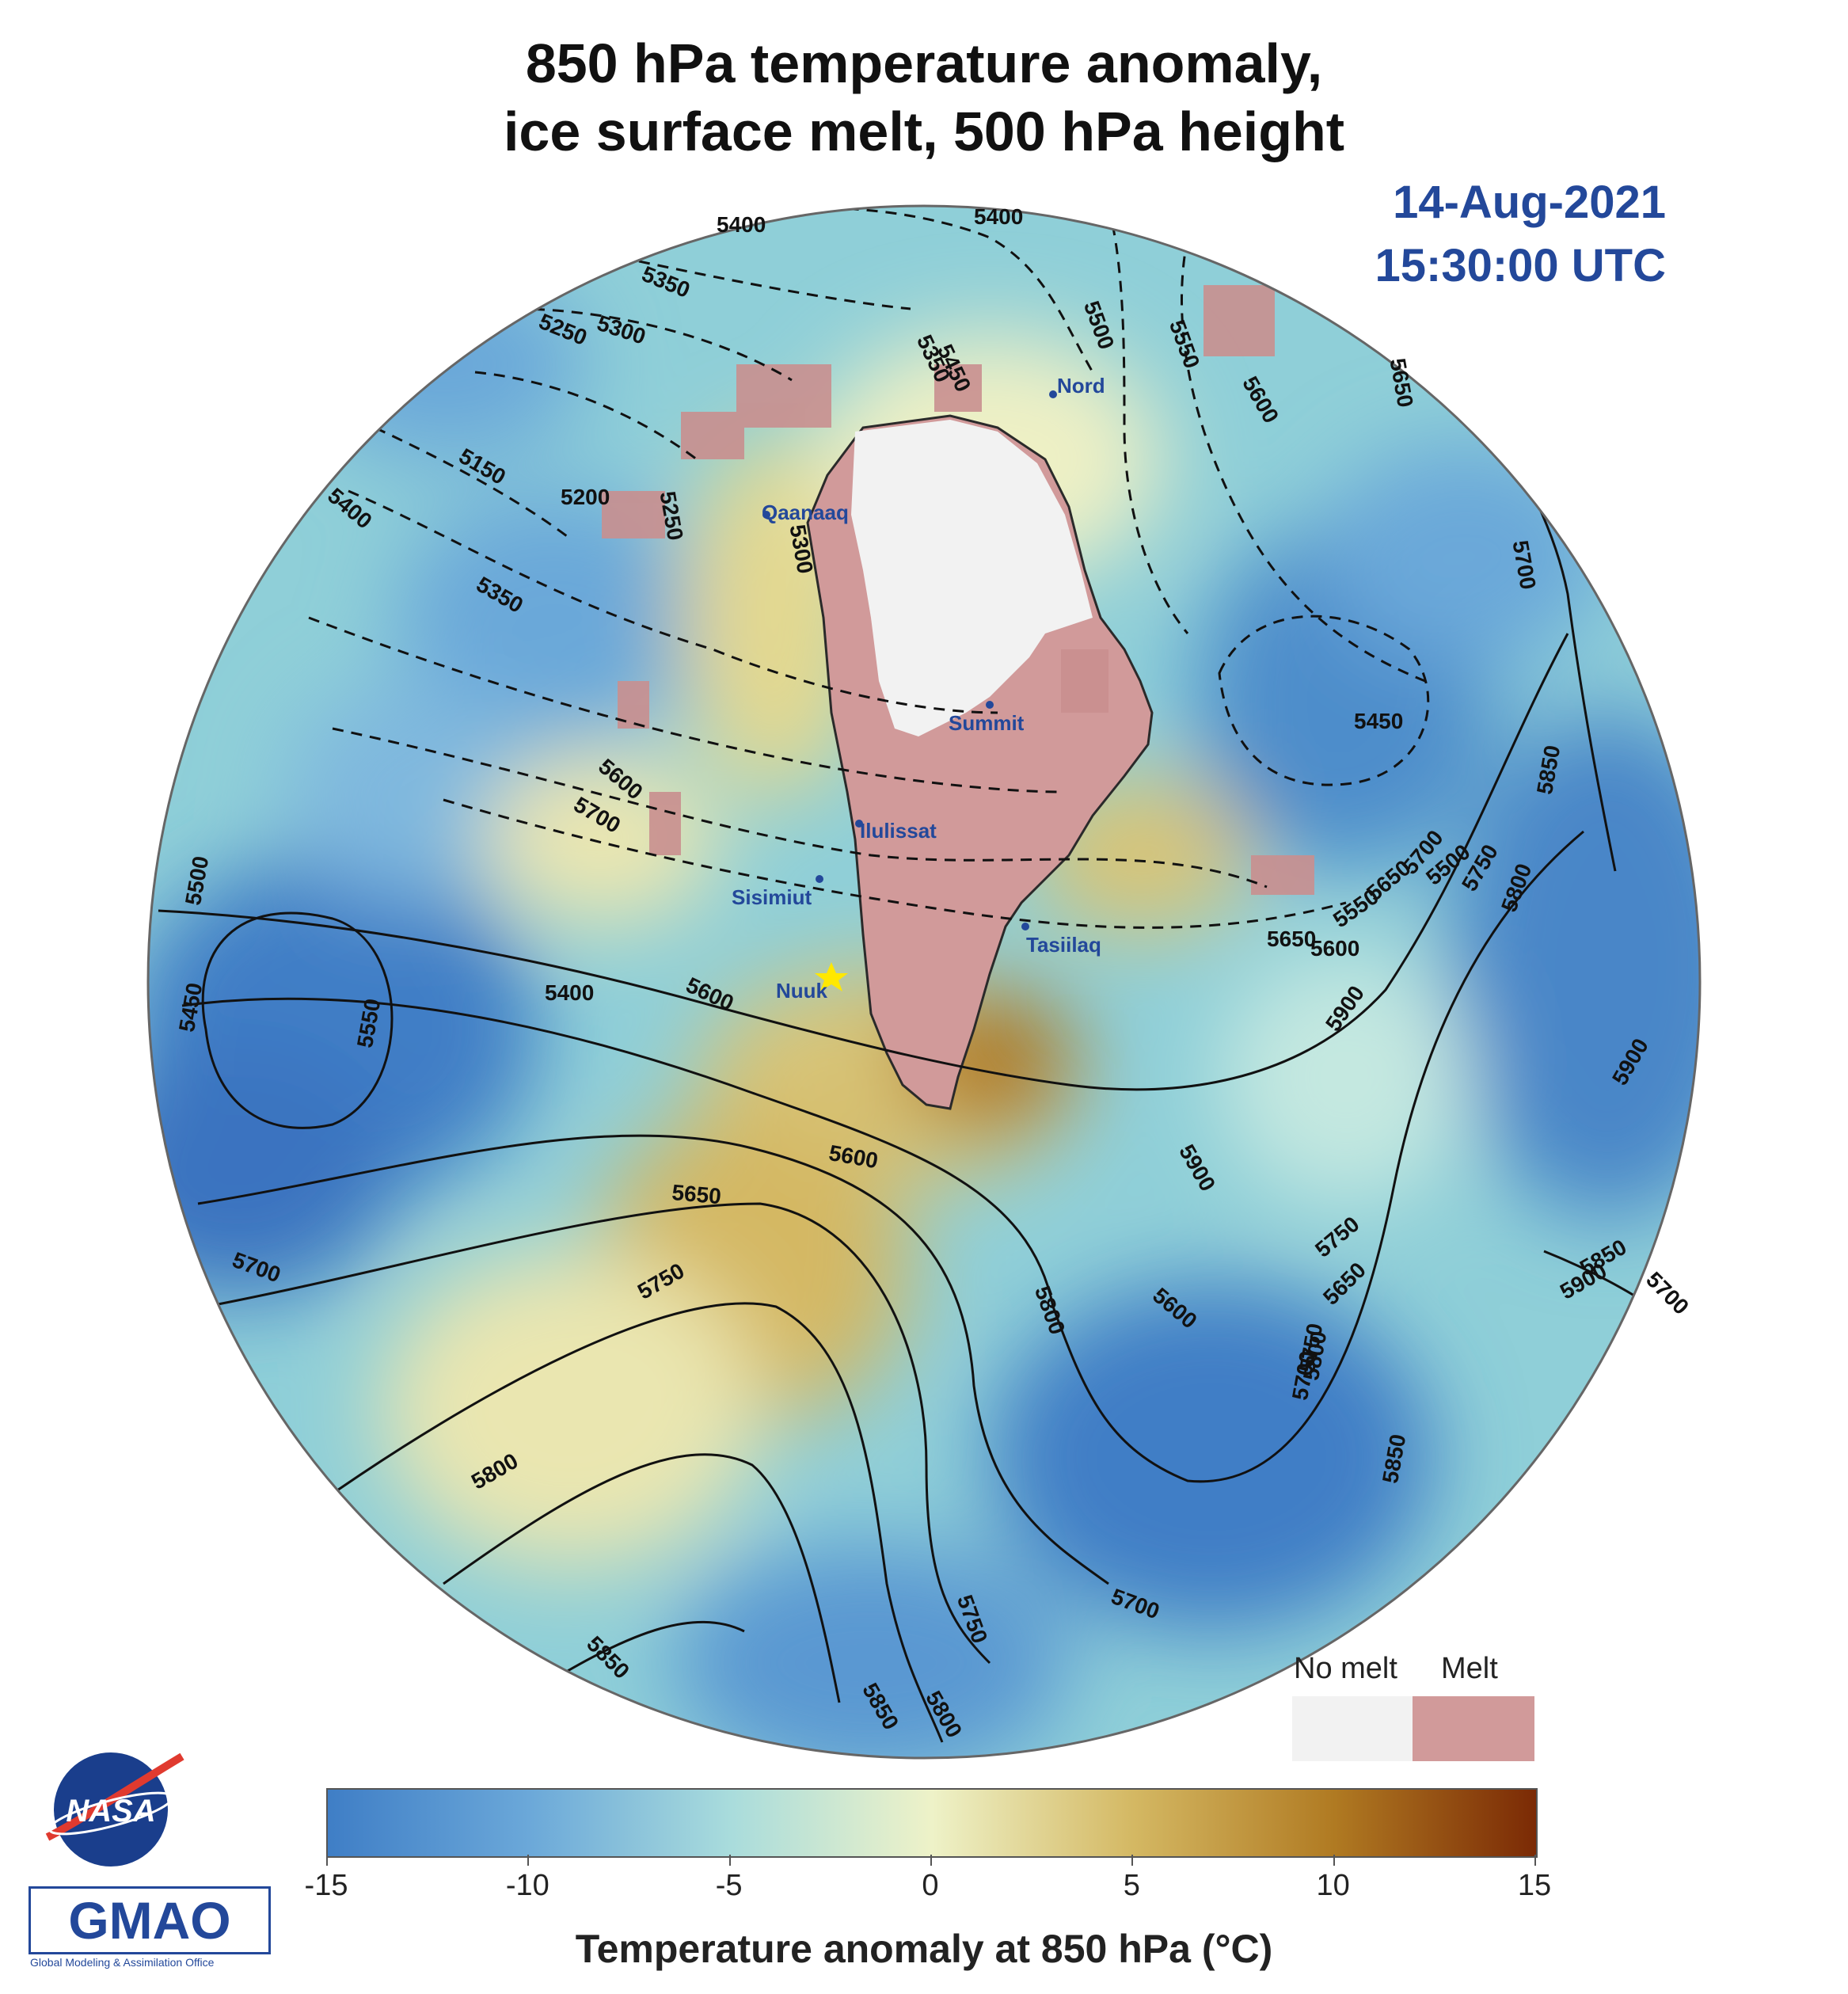 The image size is (1848, 1994). I want to click on colorbar-tick-label: 15, so click(1534, 1885).